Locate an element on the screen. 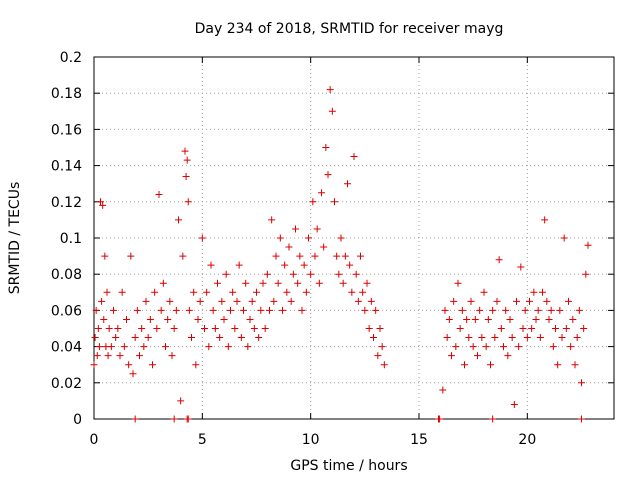 This screenshot has height=480, width=640. y-tick-label: 0 is located at coordinates (77, 420).